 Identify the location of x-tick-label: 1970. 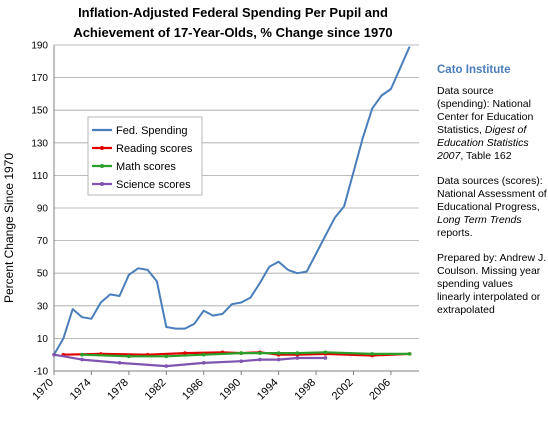
(43, 390).